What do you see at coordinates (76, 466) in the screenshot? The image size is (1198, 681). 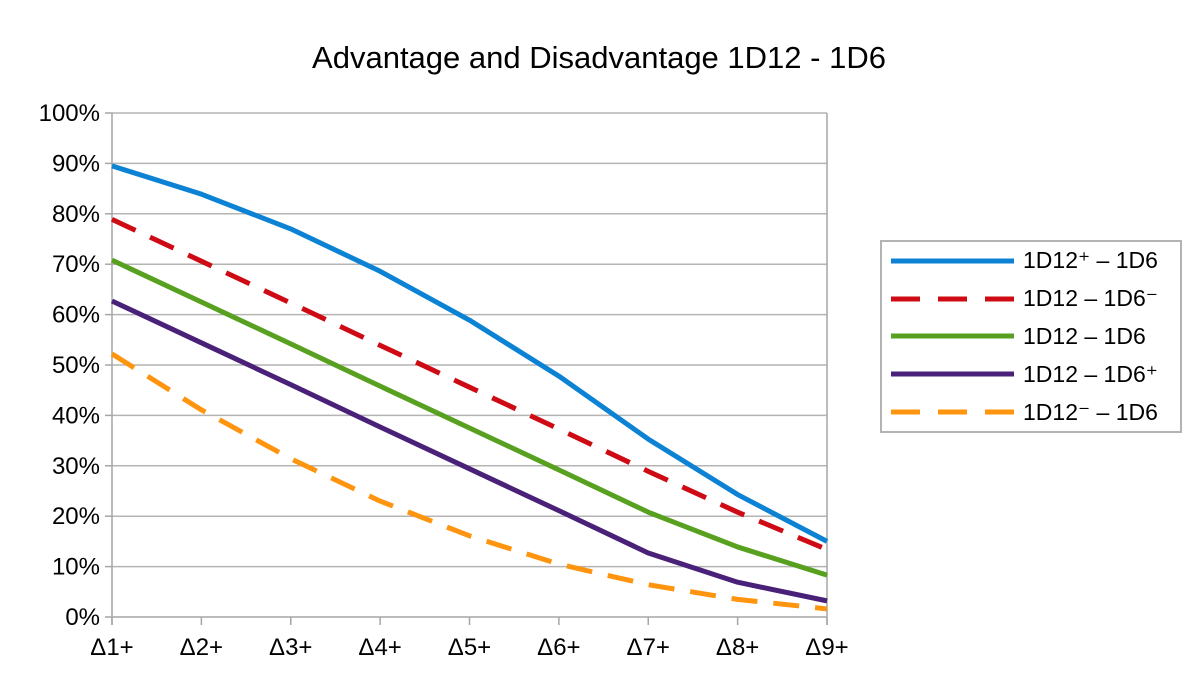 I see `y-axis-label: 30%` at bounding box center [76, 466].